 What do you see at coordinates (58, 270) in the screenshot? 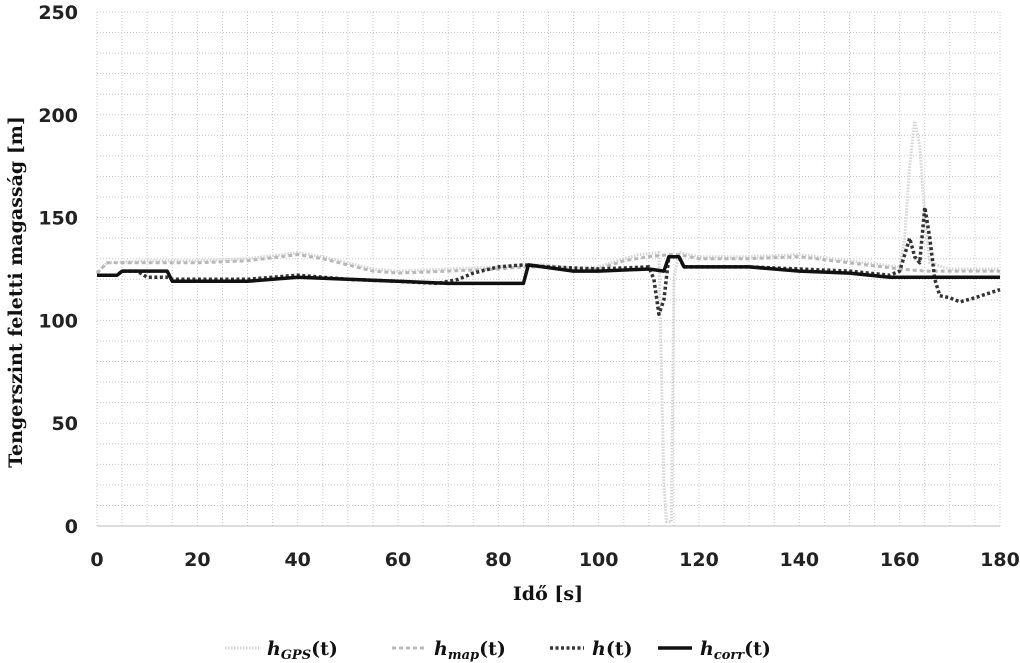
I see `y-axis-ticks: 0 50 100 150 200 250` at bounding box center [58, 270].